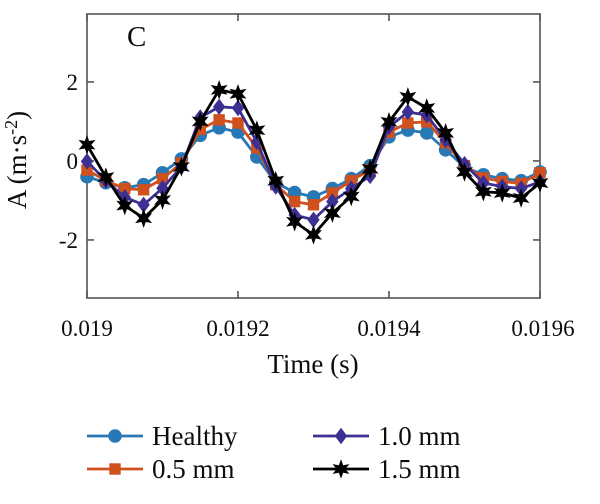 This screenshot has width=600, height=504. I want to click on legend-item-1-0-mm, so click(341, 436).